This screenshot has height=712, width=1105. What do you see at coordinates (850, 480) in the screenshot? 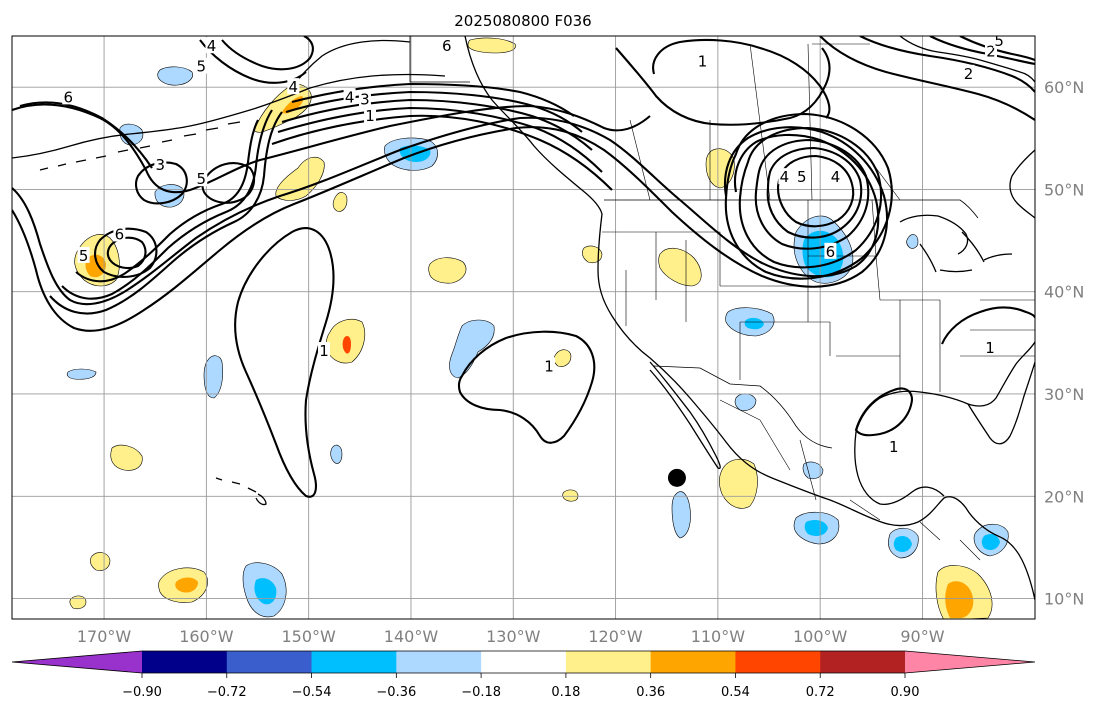
I see `border-mexico-states` at bounding box center [850, 480].